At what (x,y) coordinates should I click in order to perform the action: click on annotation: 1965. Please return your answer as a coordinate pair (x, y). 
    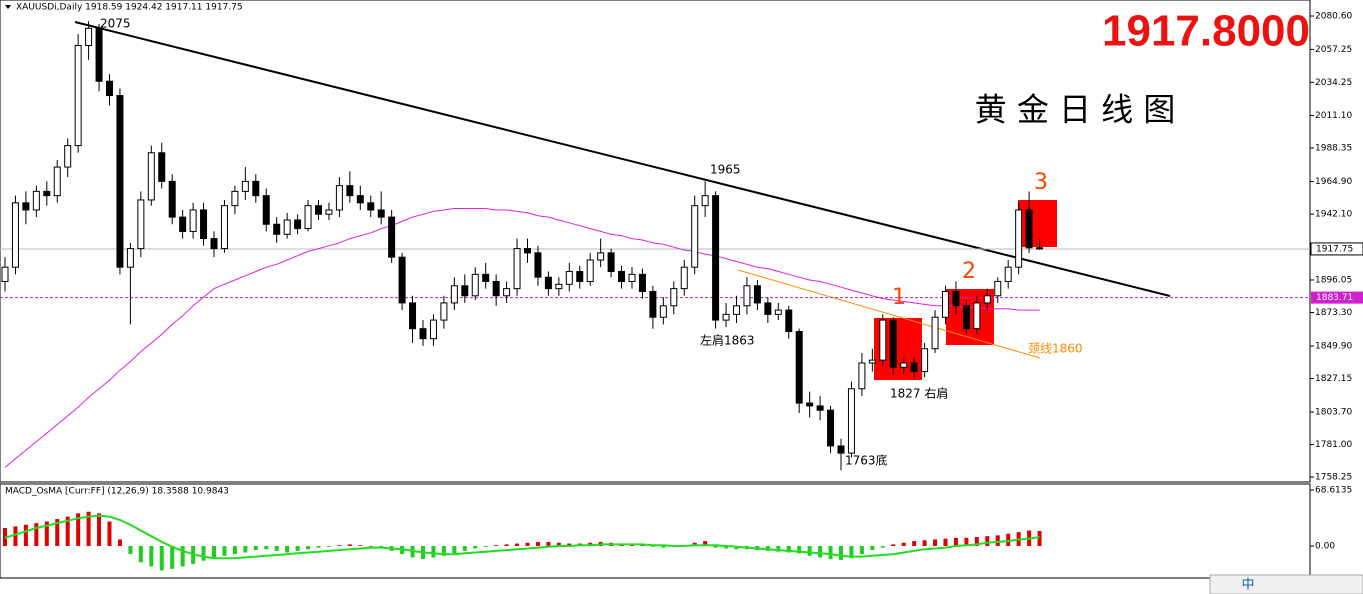
    Looking at the image, I should click on (725, 170).